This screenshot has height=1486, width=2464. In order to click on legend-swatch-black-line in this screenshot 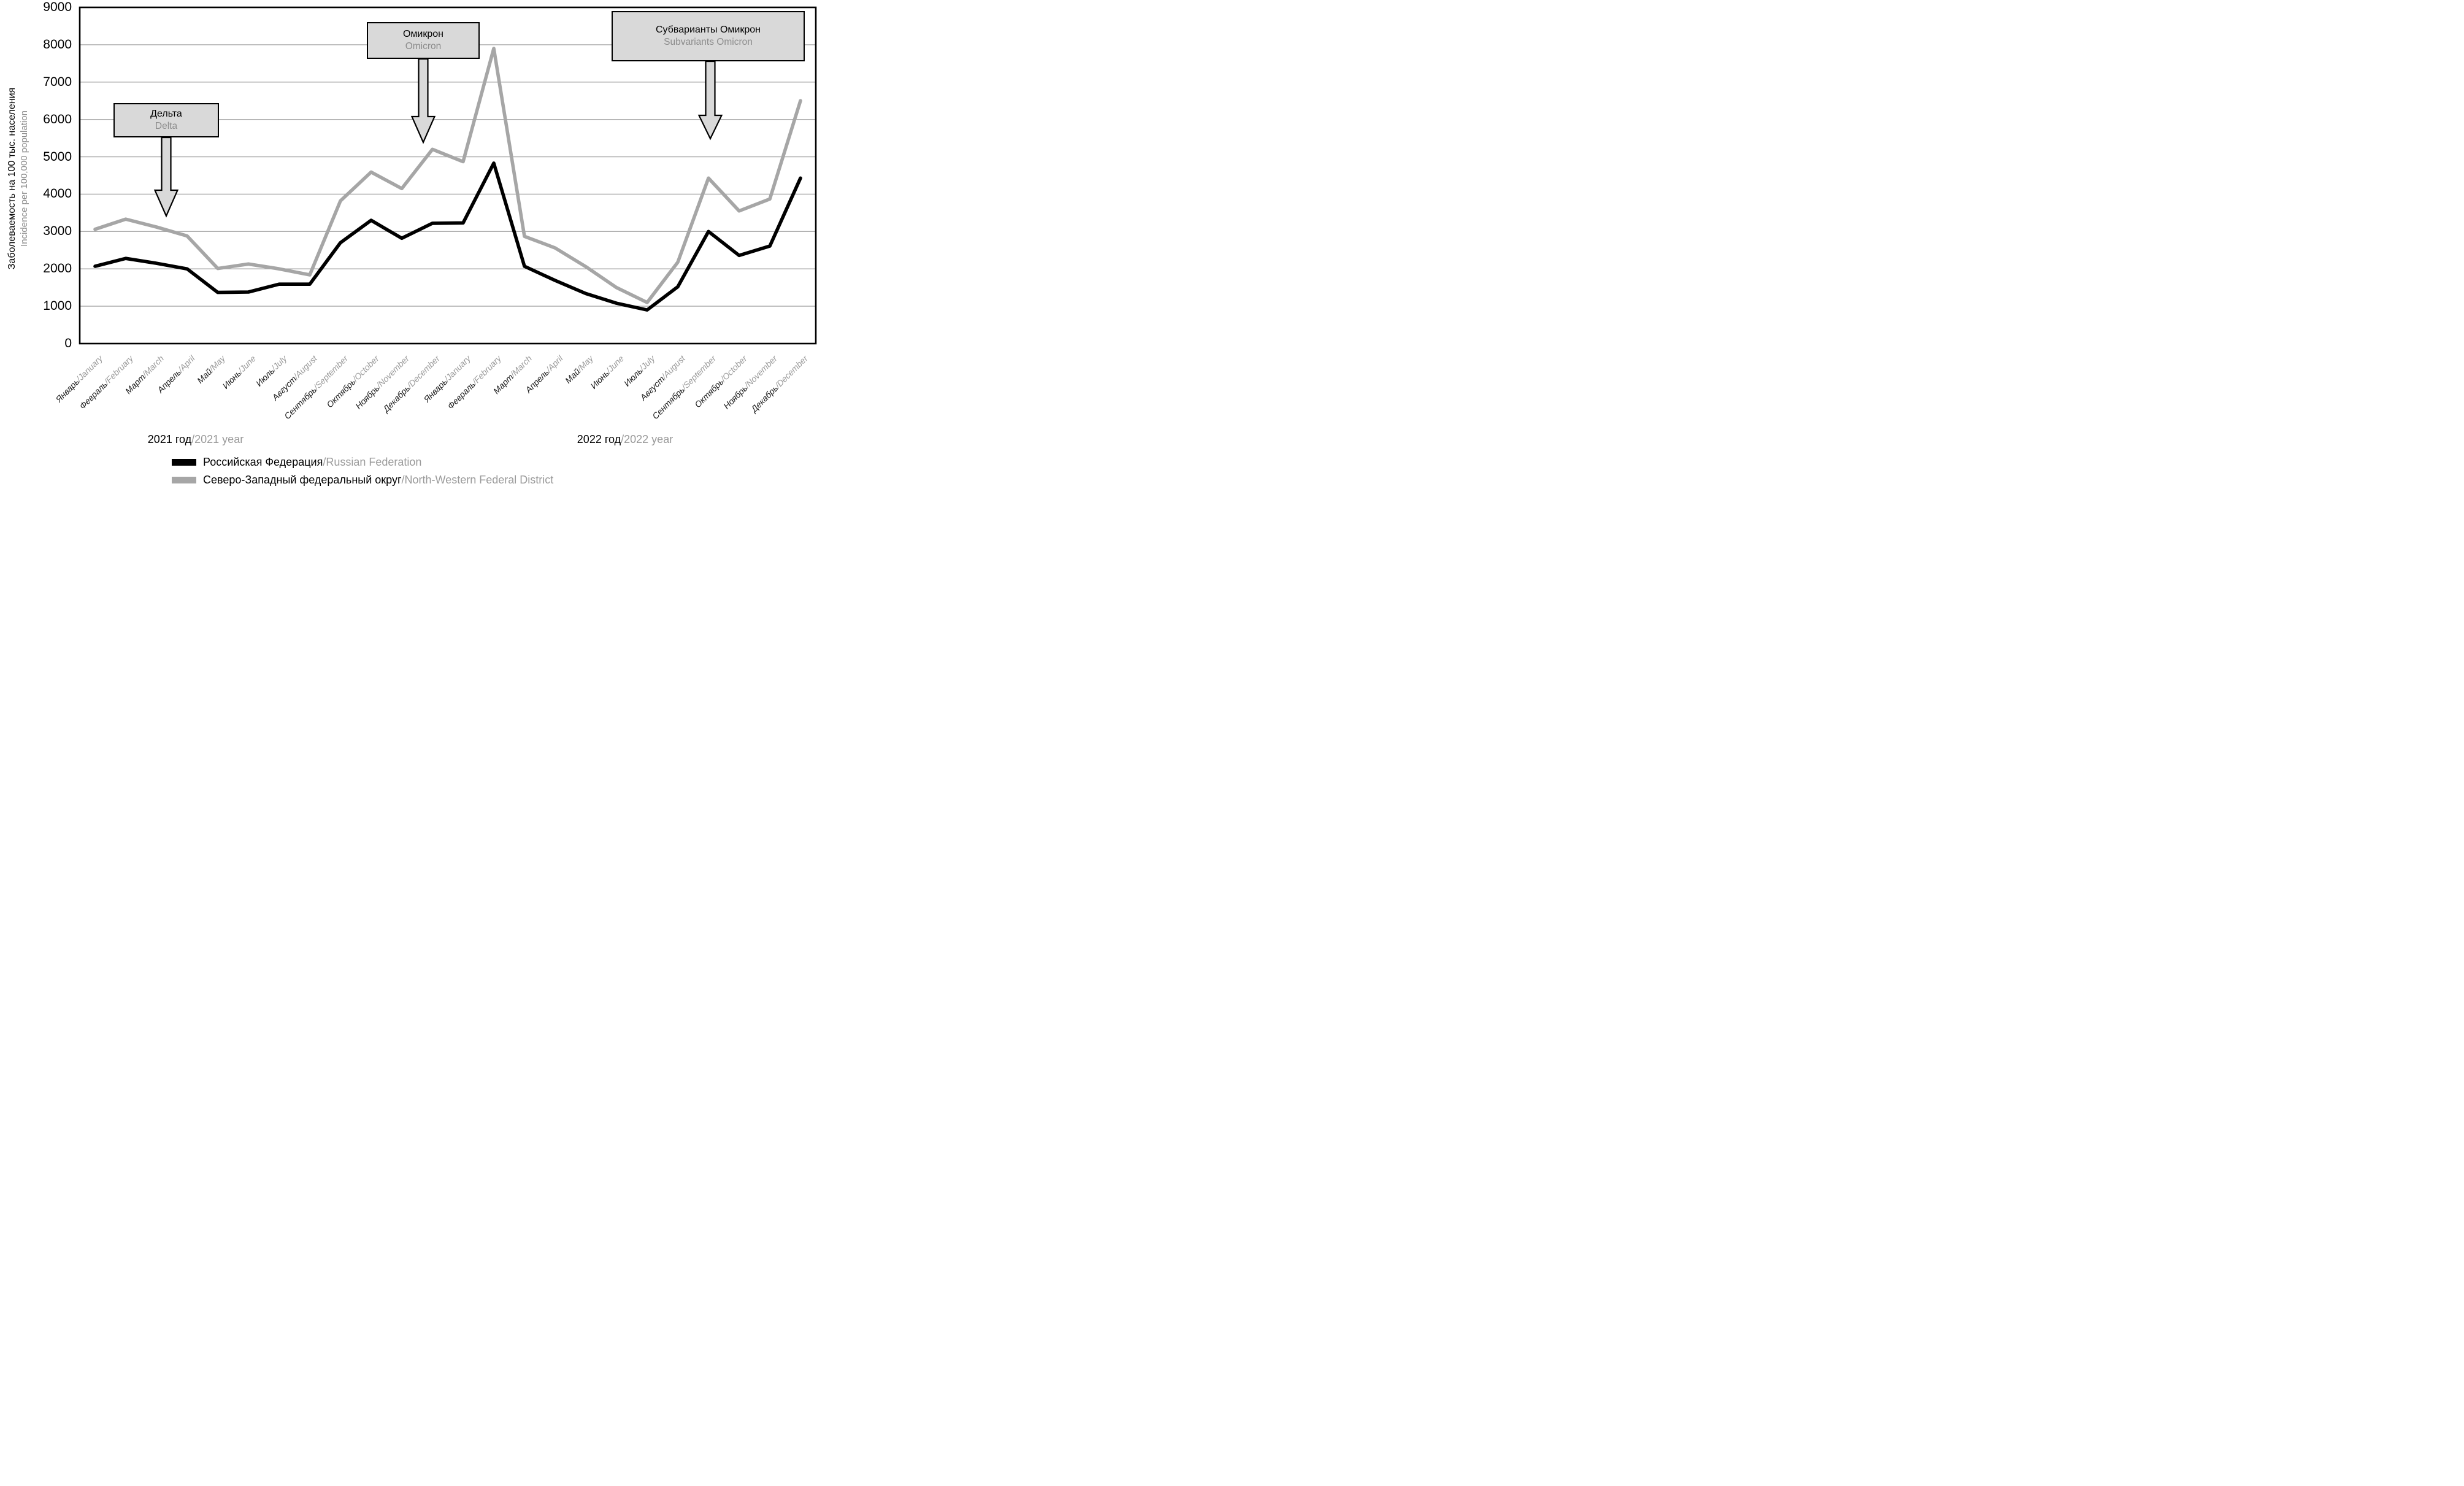, I will do `click(184, 462)`.